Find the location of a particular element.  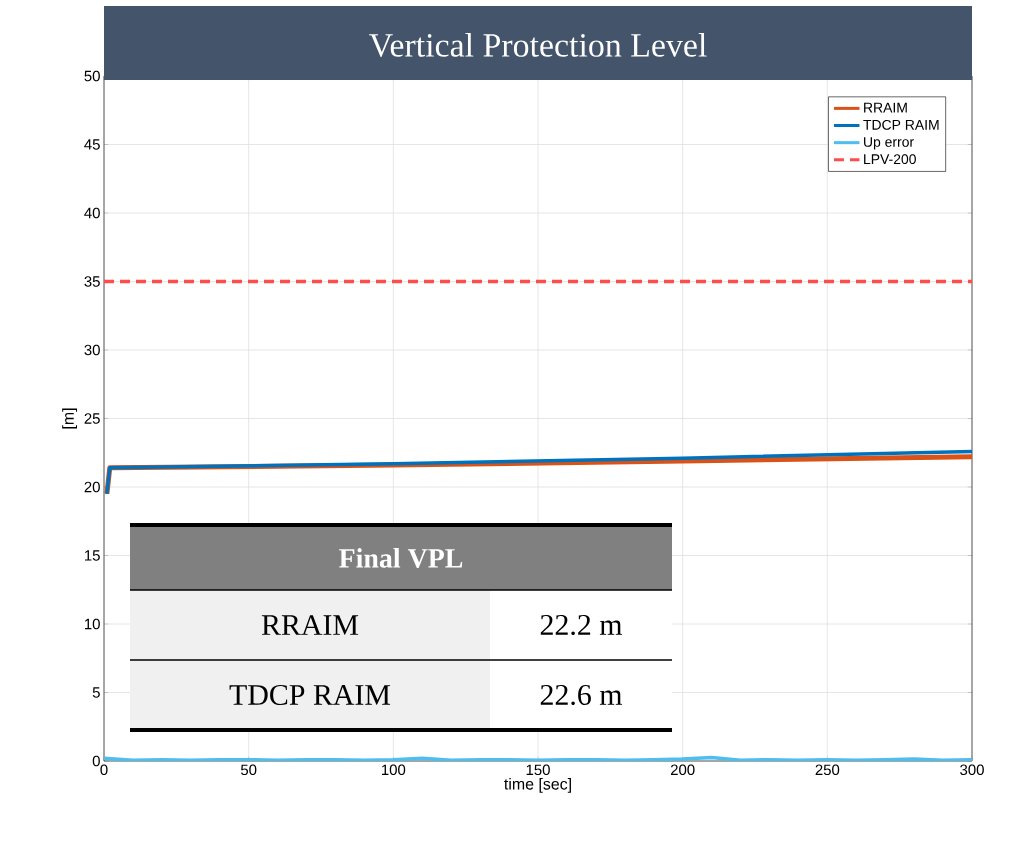

annotation: 22.6 m is located at coordinates (581, 695).